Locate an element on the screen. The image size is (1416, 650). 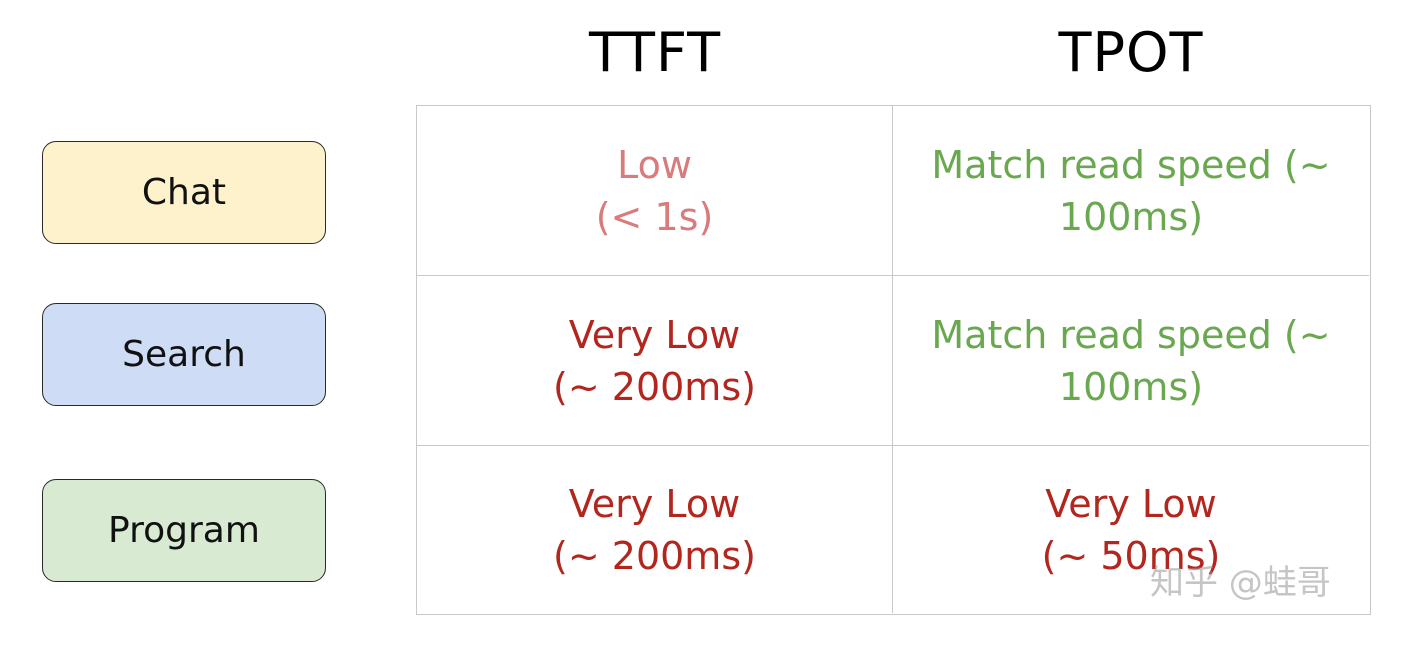
search-tpot-cell: Match read speed (~ 100ms) is located at coordinates (1131, 361).